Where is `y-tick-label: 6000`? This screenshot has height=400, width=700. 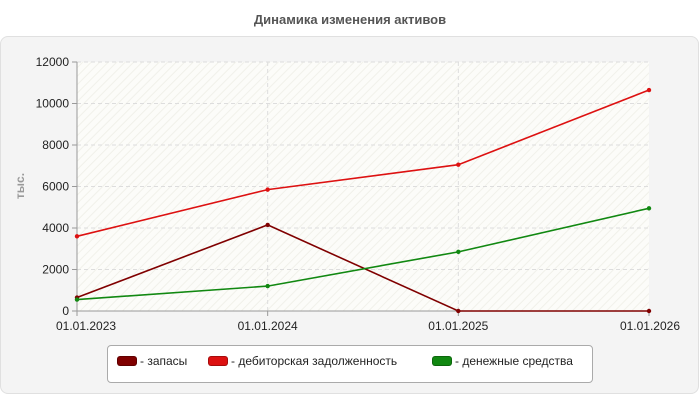 y-tick-label: 6000 is located at coordinates (55, 187).